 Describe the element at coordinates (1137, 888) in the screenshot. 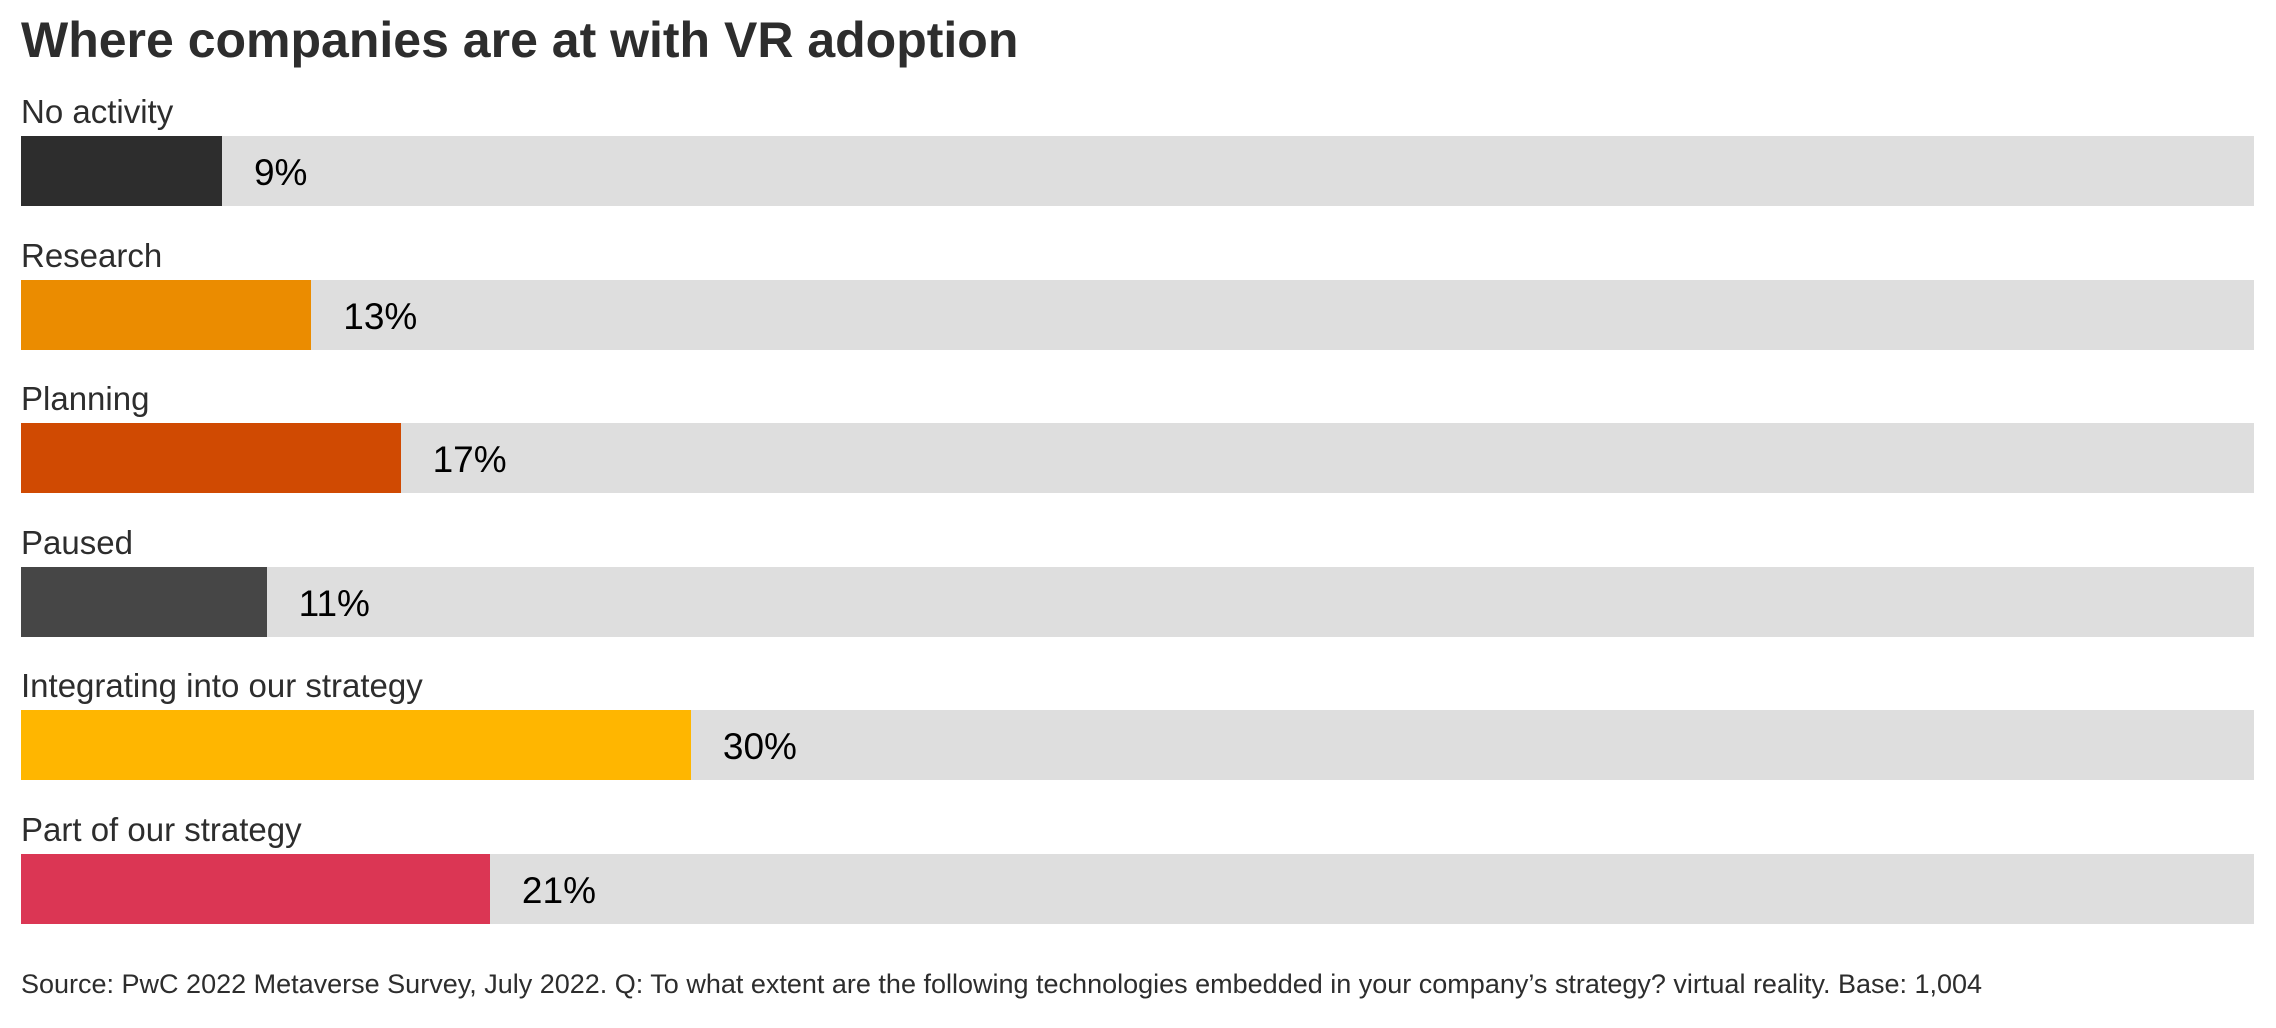

I see `bar-track: 21%` at that location.